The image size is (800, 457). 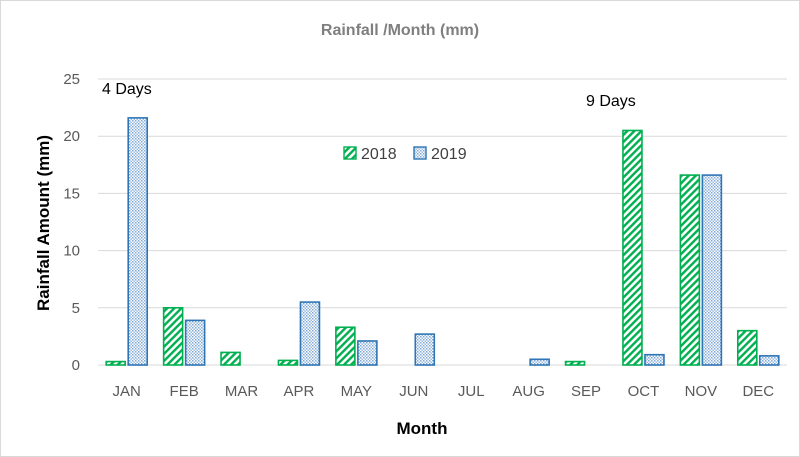 What do you see at coordinates (367, 353) in the screenshot?
I see `bar-2019-may` at bounding box center [367, 353].